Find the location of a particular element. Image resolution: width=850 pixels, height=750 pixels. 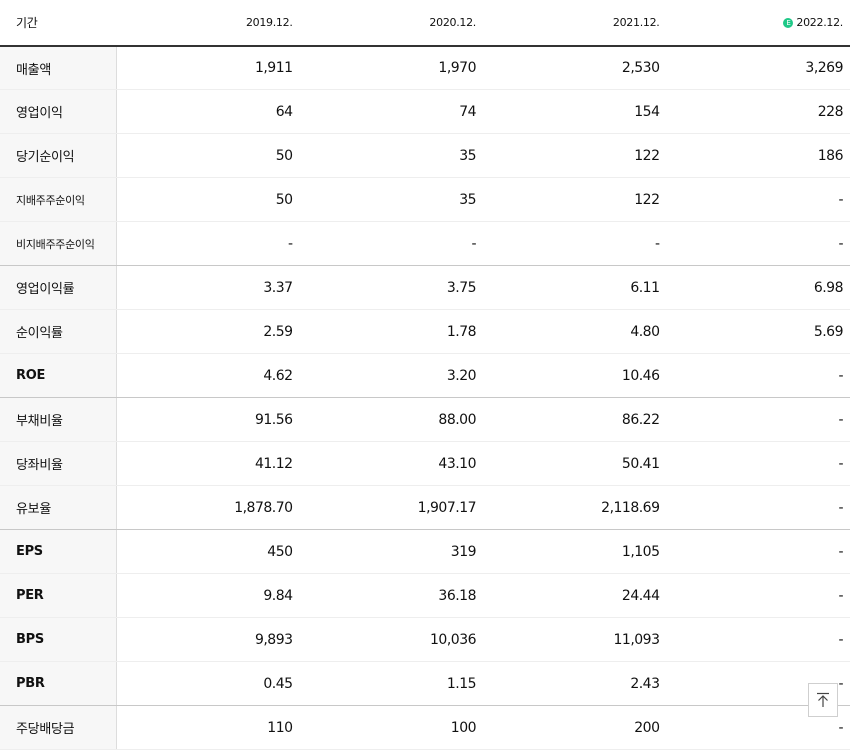

period-header: 2020.12. is located at coordinates (391, 23).